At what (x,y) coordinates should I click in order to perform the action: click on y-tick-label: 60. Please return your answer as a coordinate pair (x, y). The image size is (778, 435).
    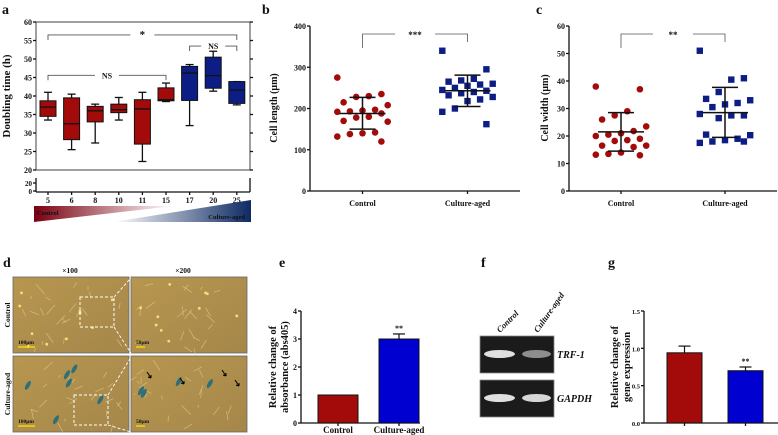
    Looking at the image, I should click on (28, 22).